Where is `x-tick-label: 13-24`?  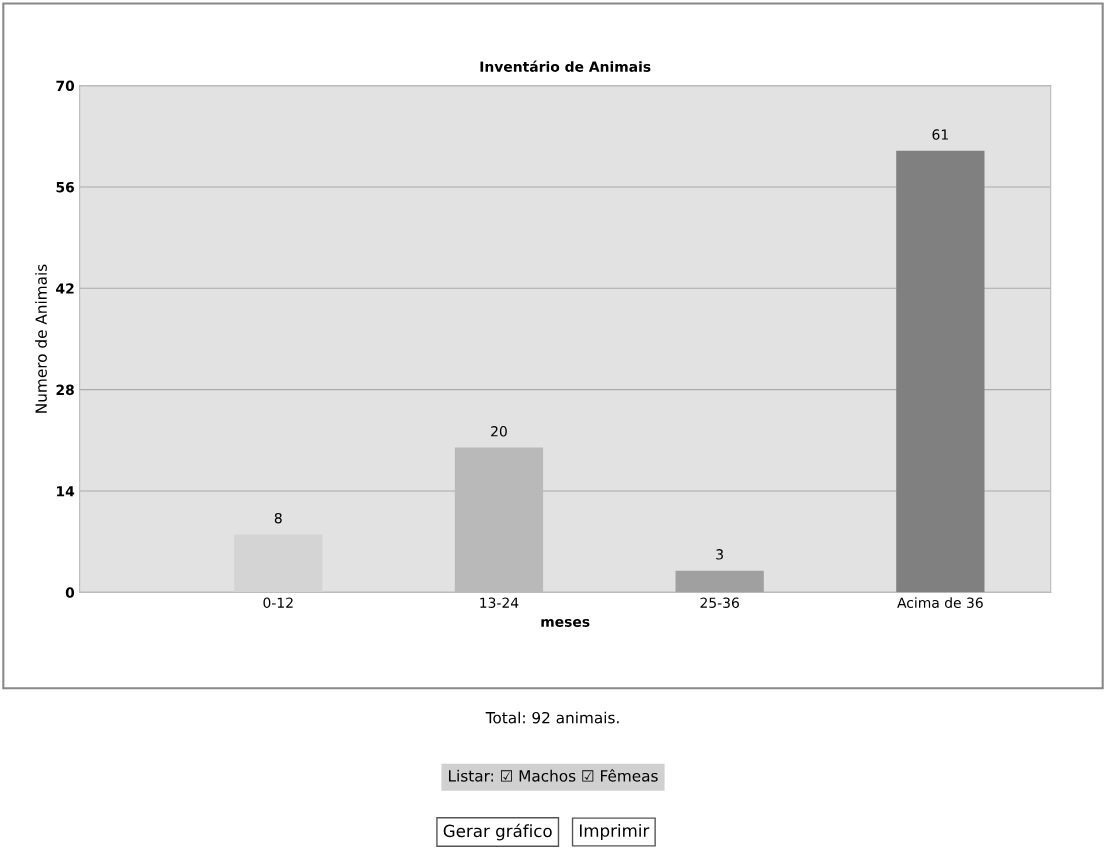 x-tick-label: 13-24 is located at coordinates (499, 602).